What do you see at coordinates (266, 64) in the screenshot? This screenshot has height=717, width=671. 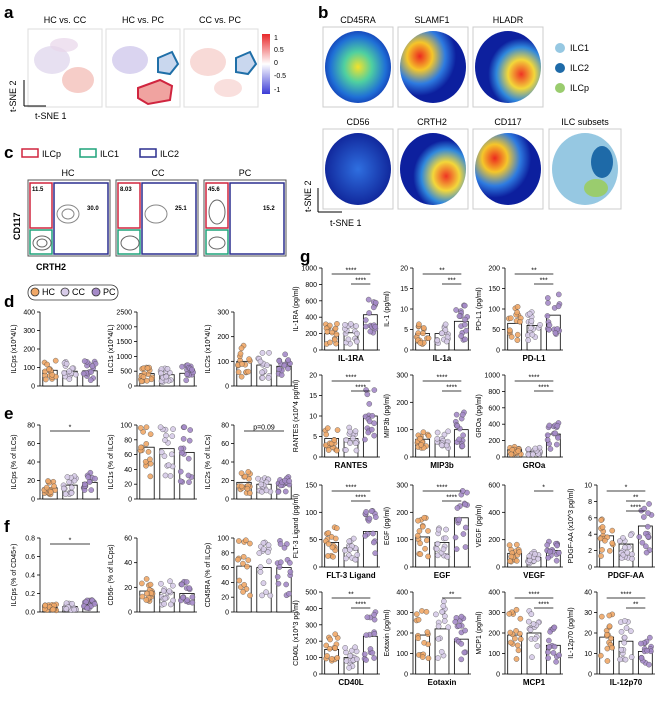 I see `colorbar` at bounding box center [266, 64].